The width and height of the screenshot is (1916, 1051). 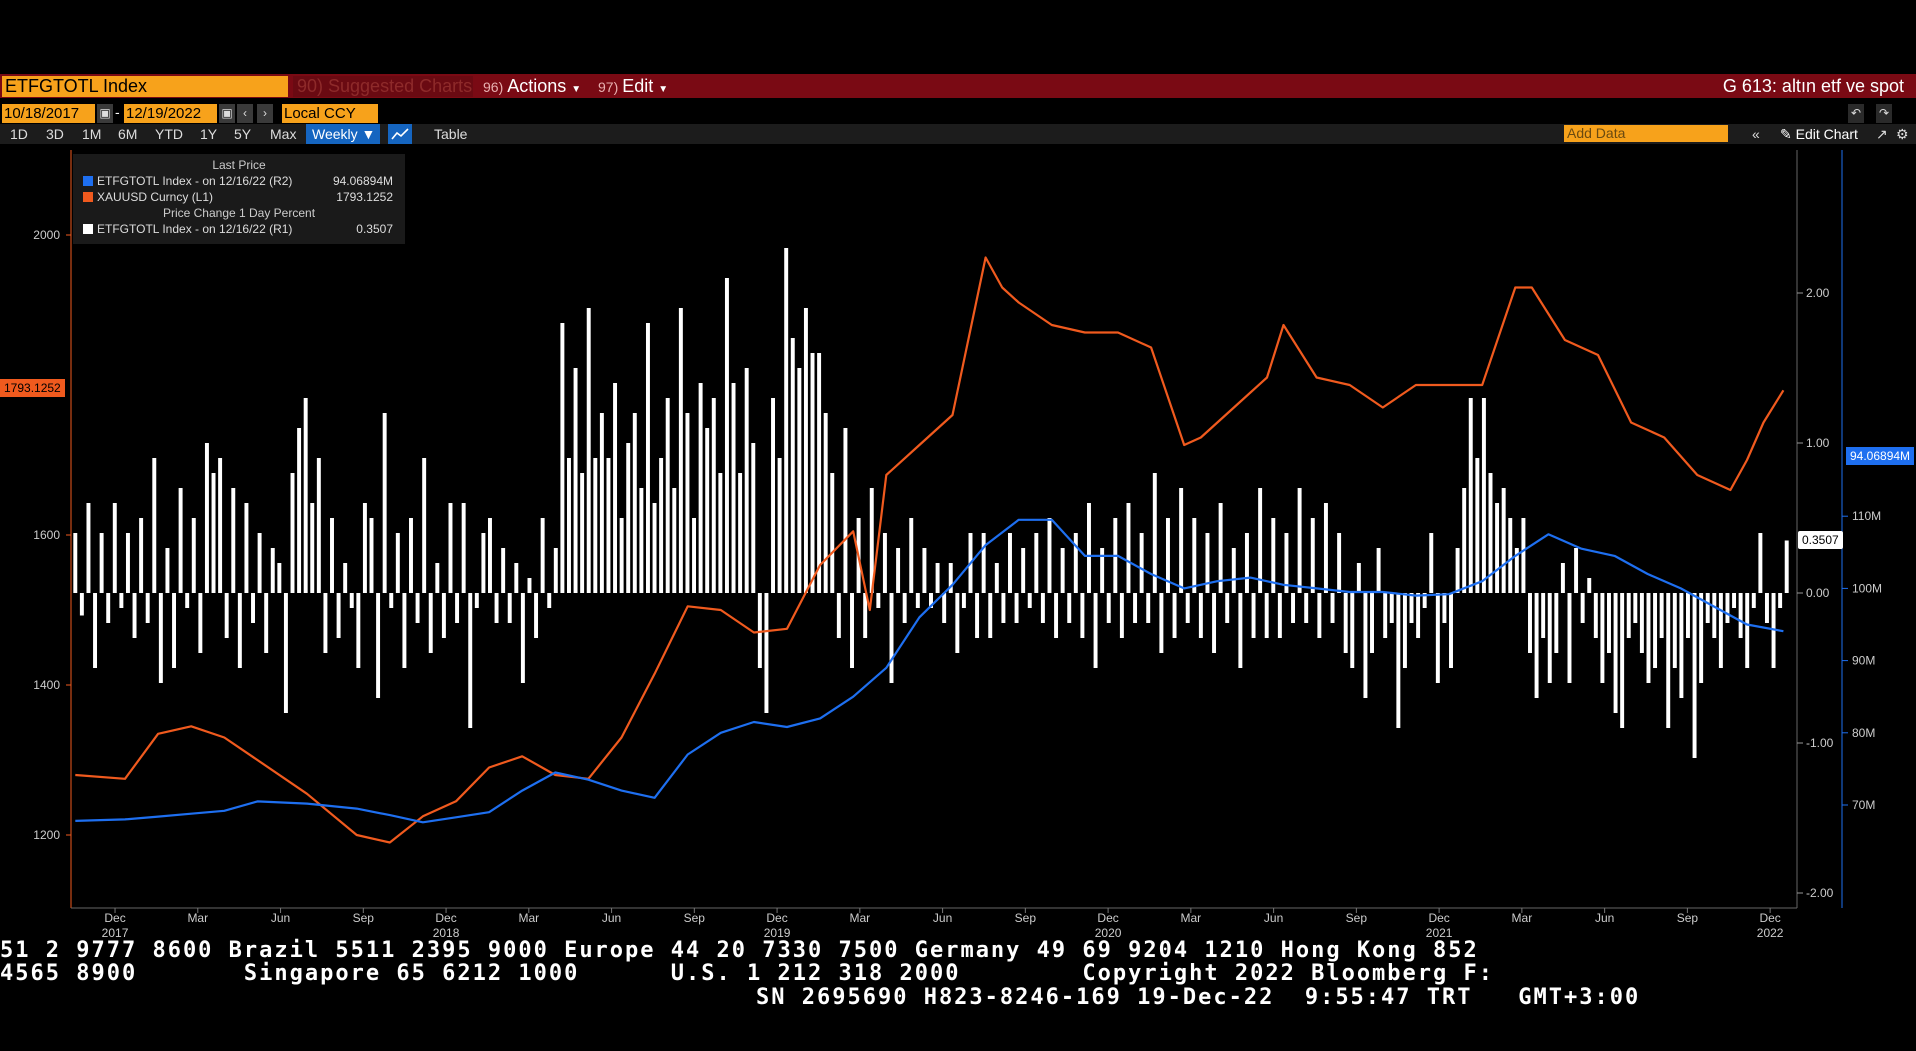 What do you see at coordinates (400, 134) in the screenshot?
I see `line-chart-icon` at bounding box center [400, 134].